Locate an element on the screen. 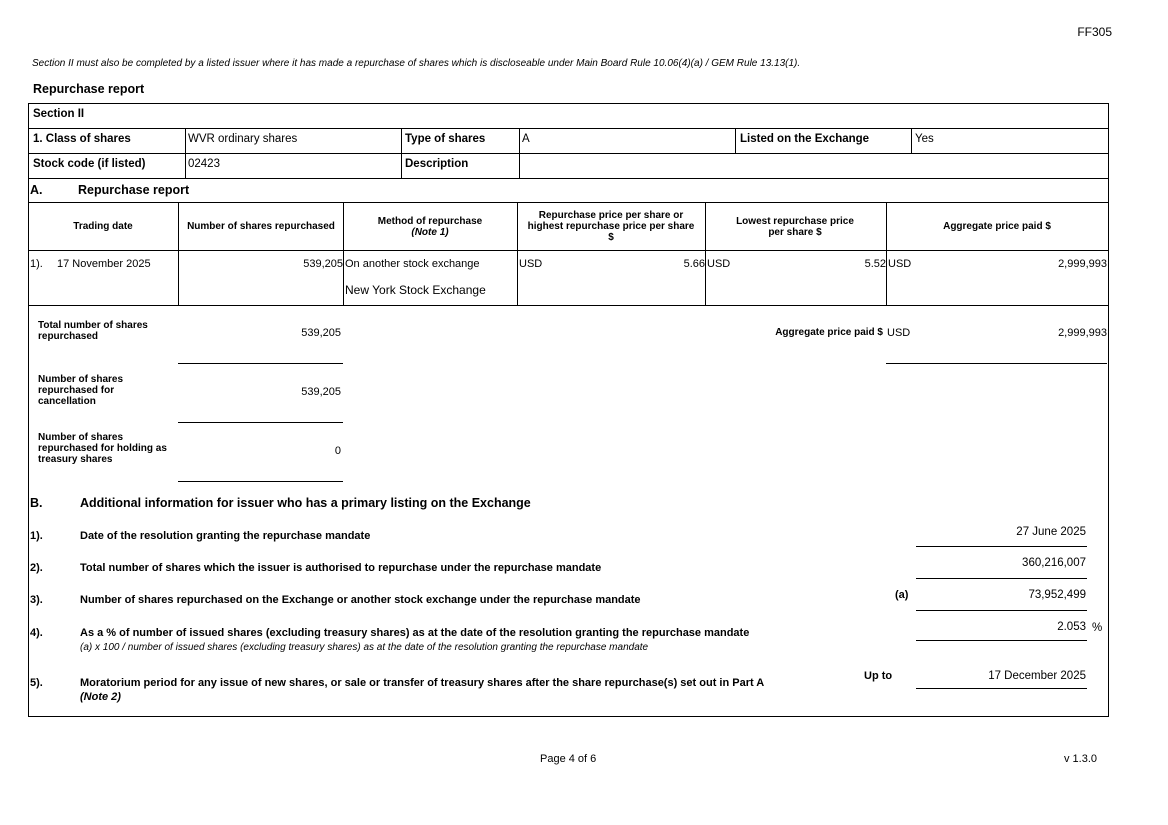  col-trading-date: Trading date is located at coordinates (103, 226).